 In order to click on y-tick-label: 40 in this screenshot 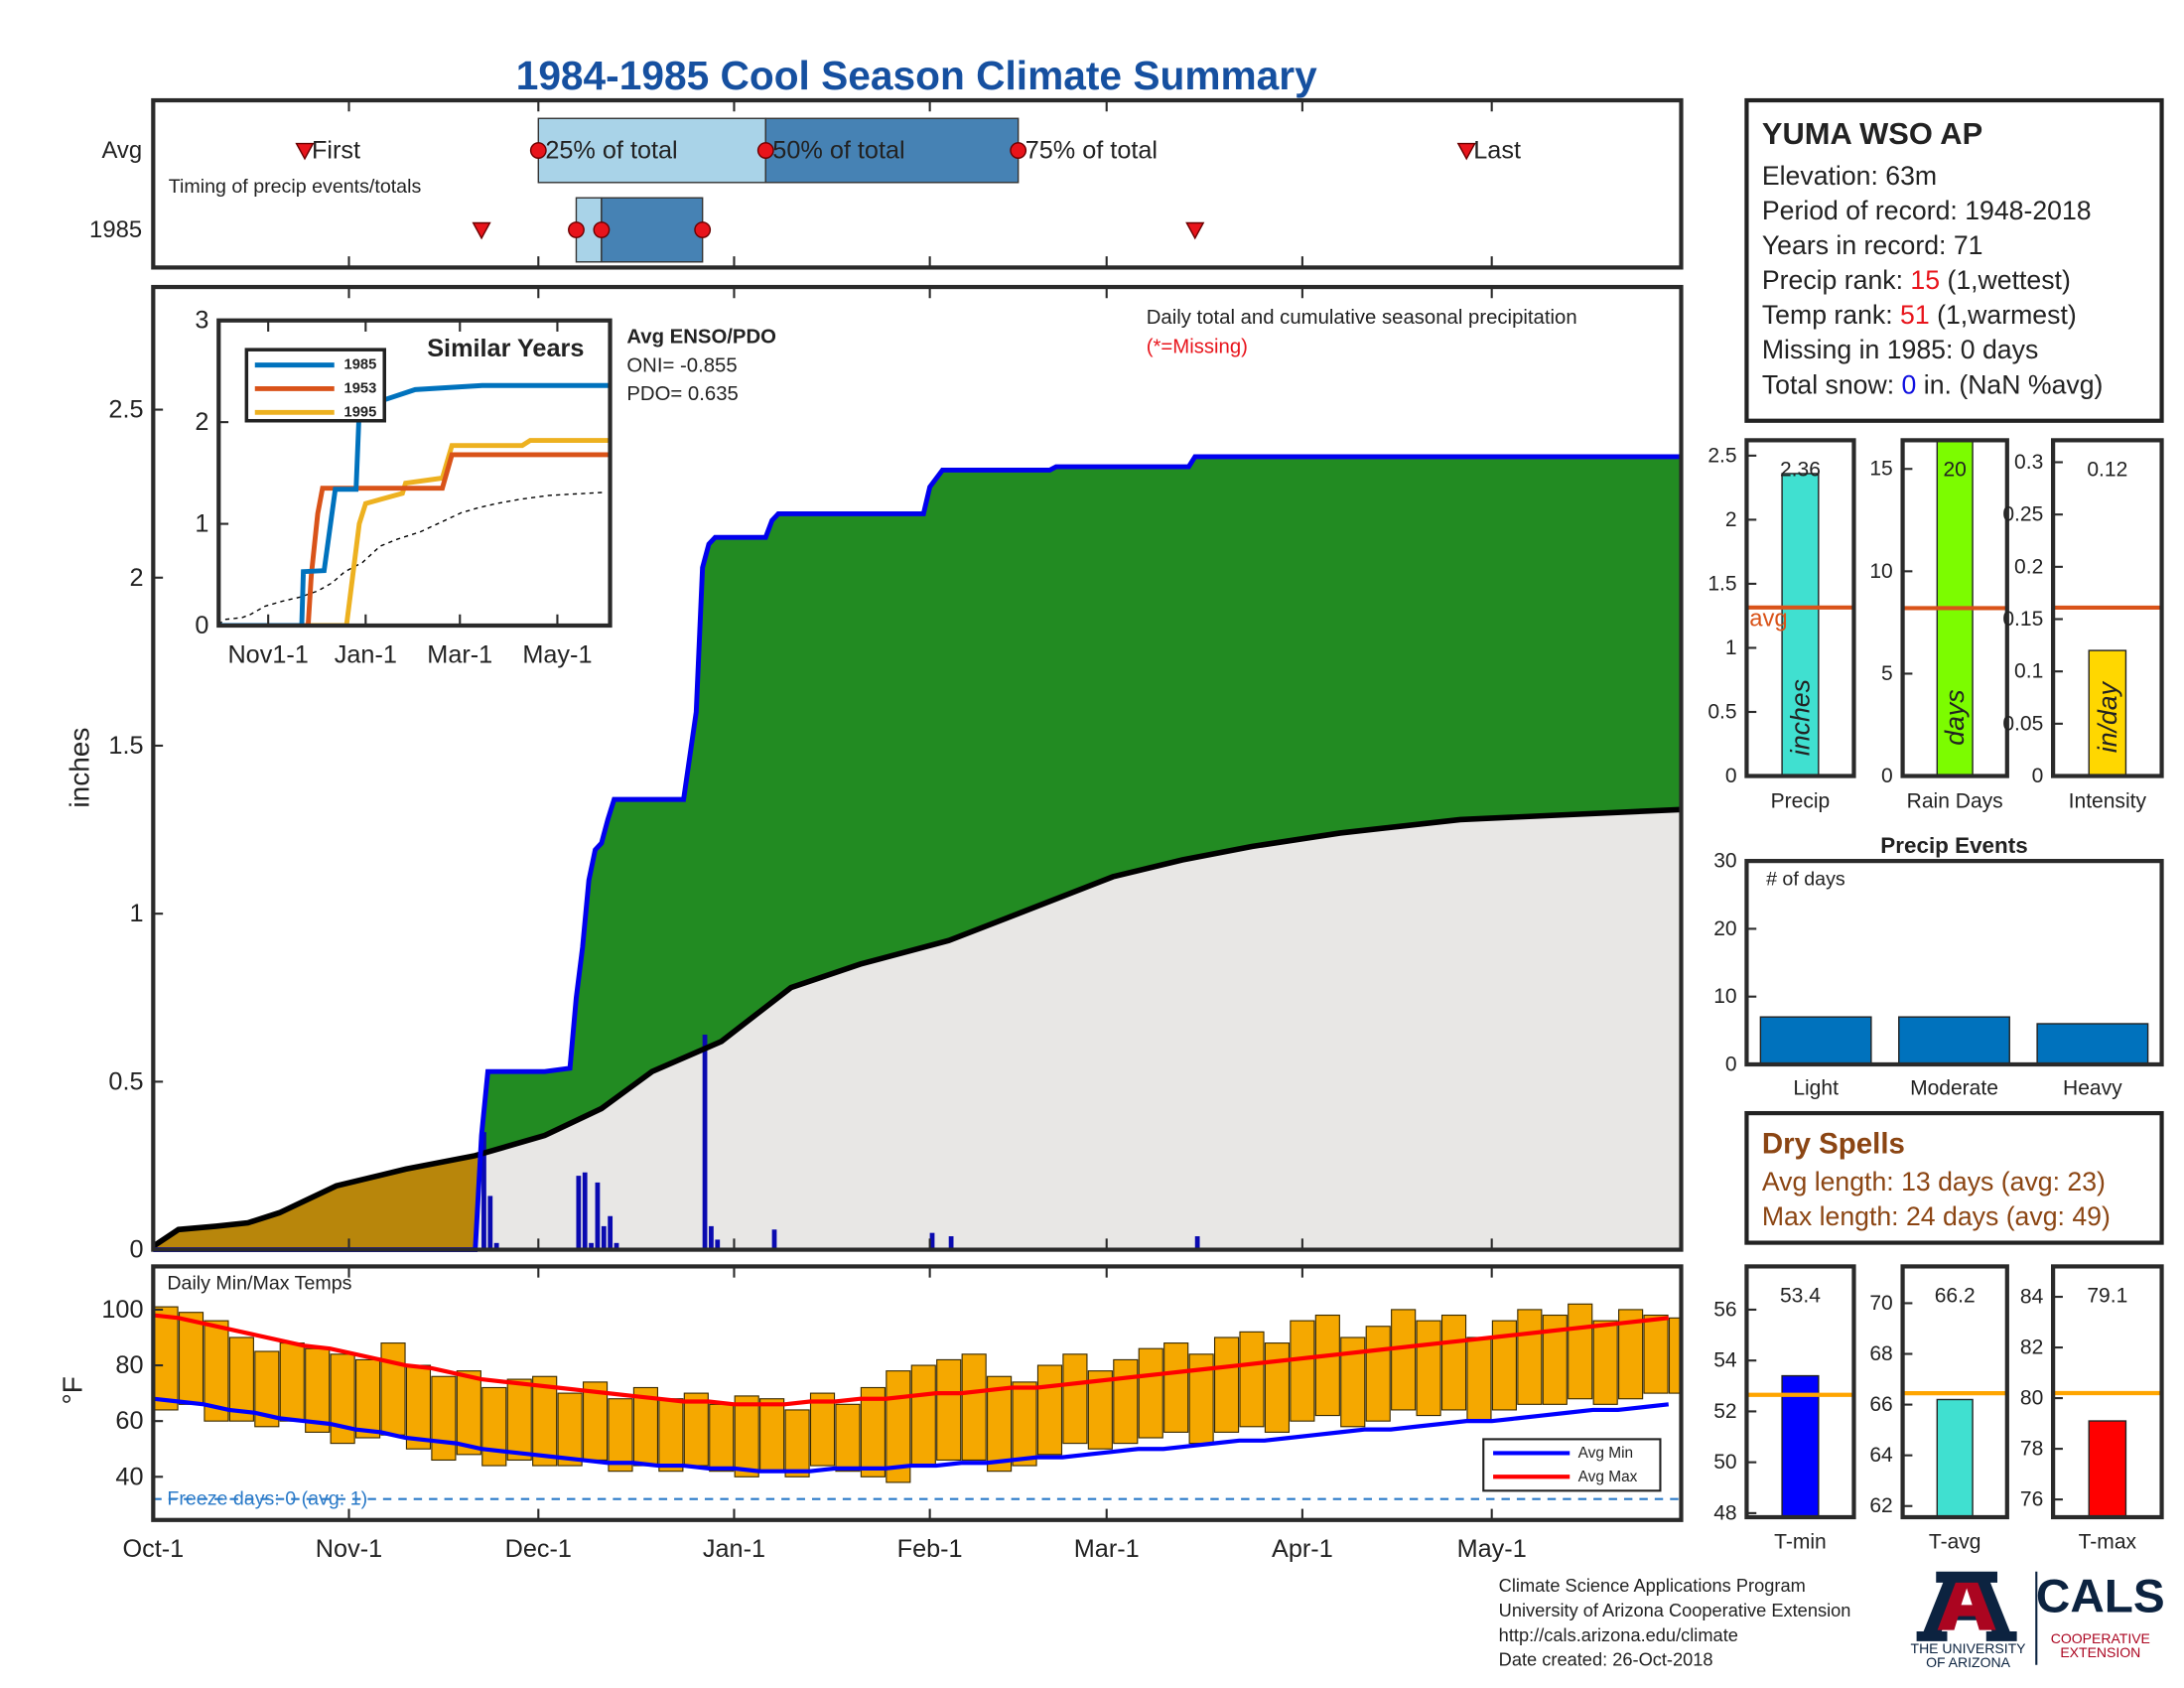, I will do `click(129, 1476)`.